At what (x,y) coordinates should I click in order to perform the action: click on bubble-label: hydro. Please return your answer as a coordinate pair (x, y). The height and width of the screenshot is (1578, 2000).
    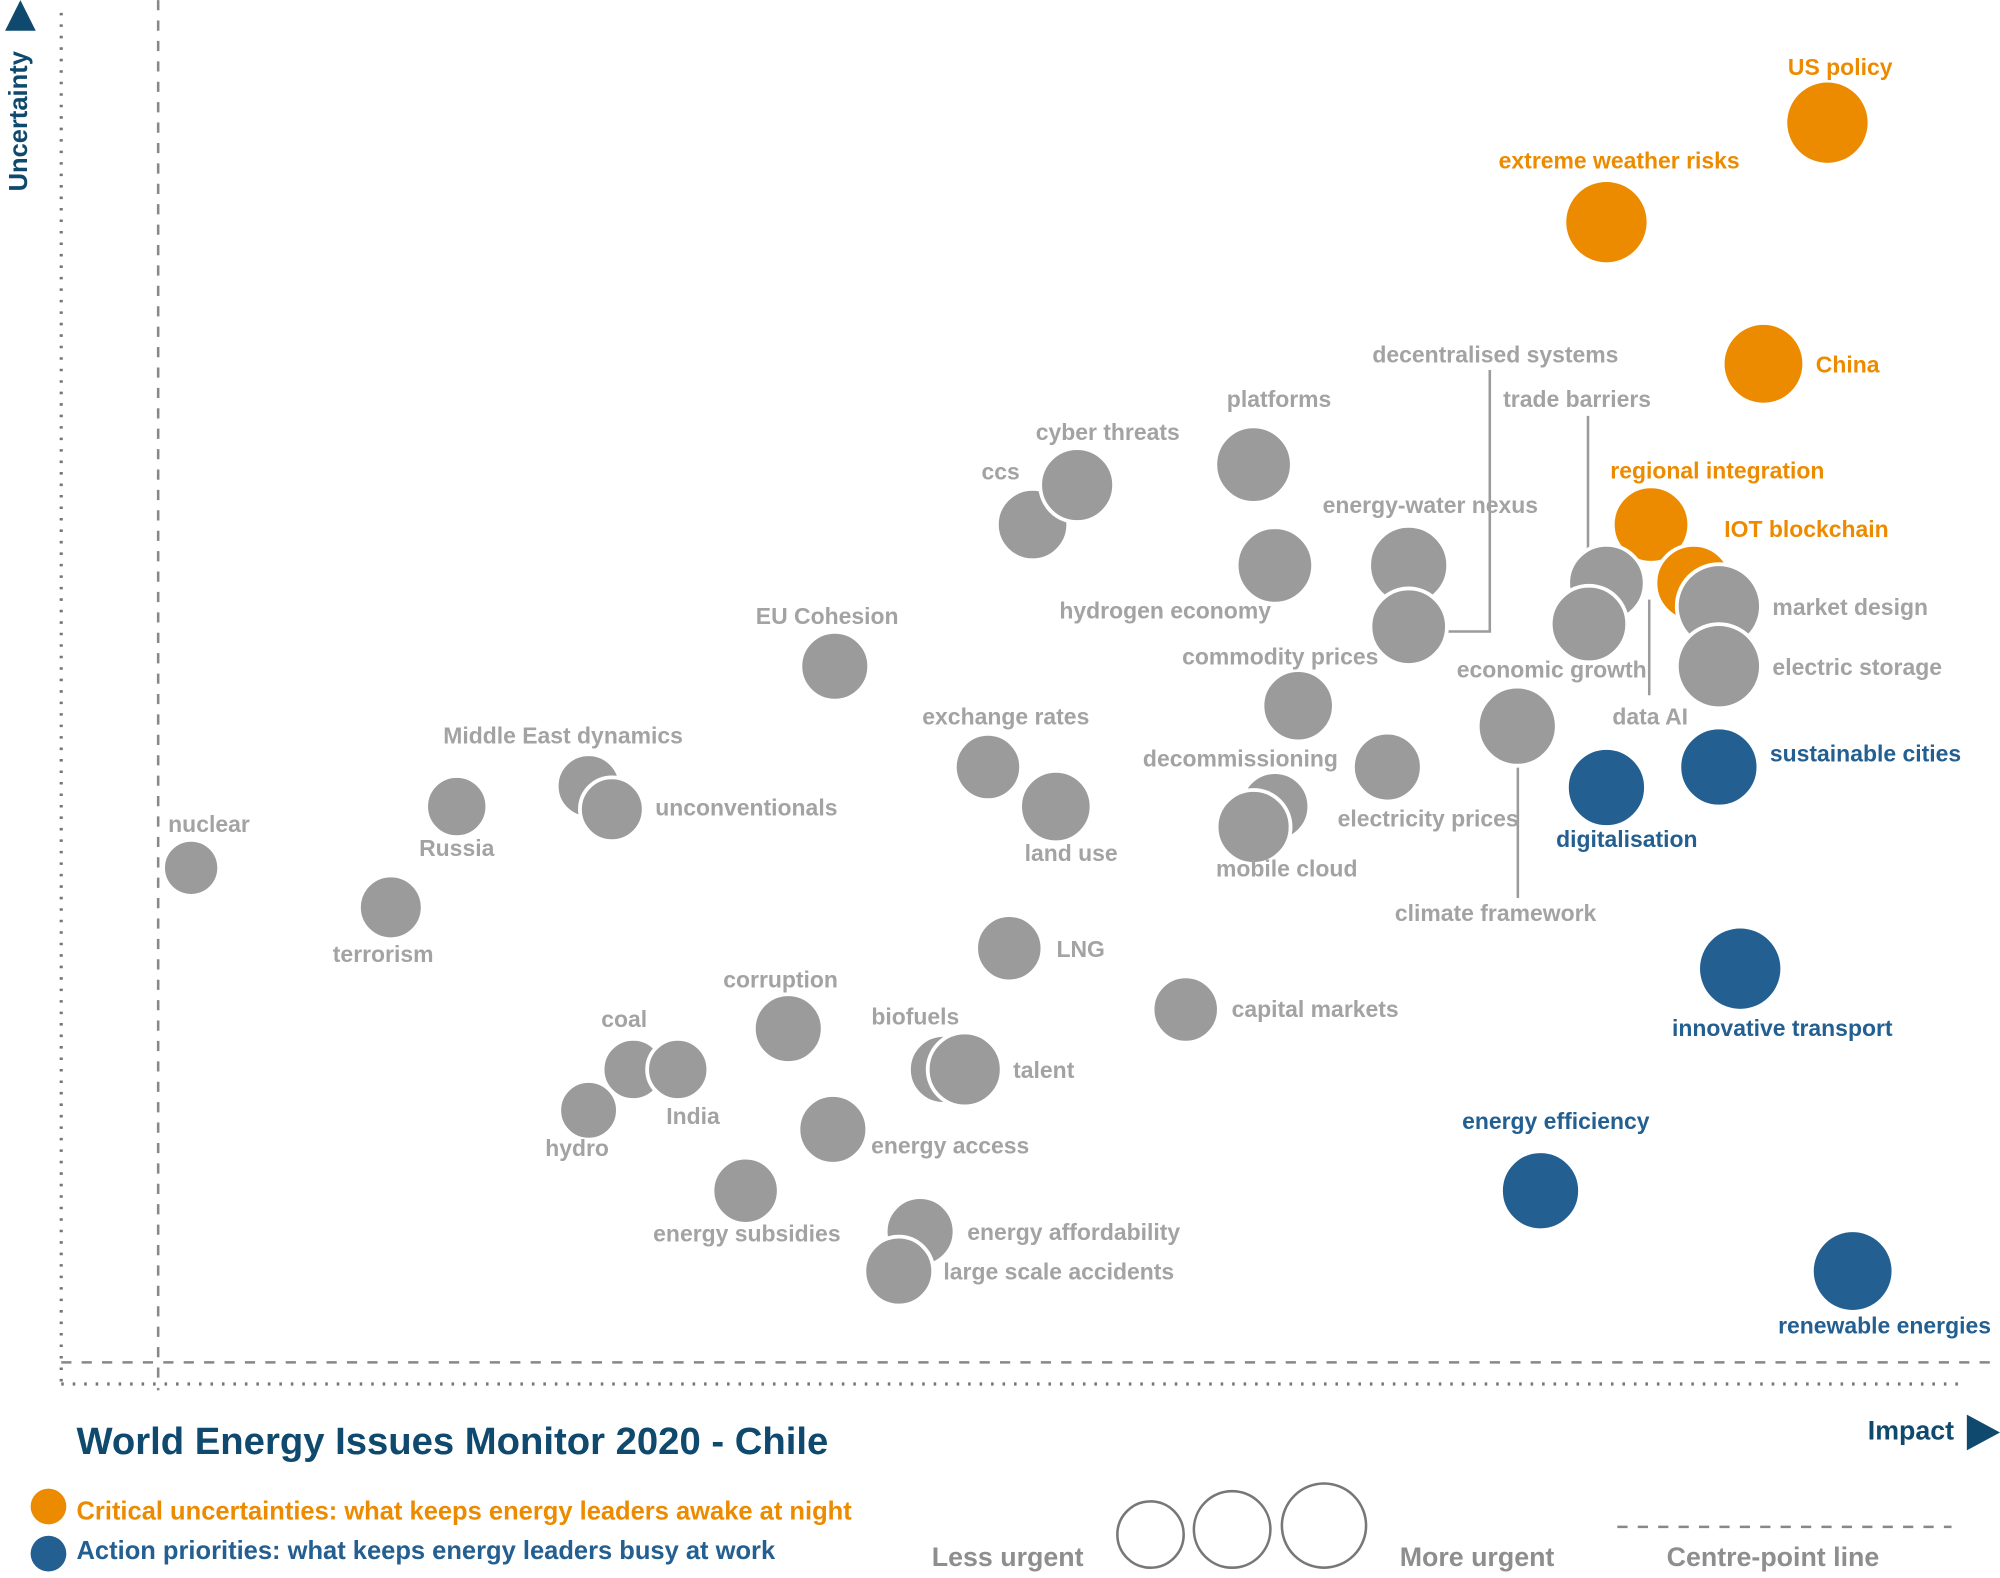
    Looking at the image, I should click on (577, 1148).